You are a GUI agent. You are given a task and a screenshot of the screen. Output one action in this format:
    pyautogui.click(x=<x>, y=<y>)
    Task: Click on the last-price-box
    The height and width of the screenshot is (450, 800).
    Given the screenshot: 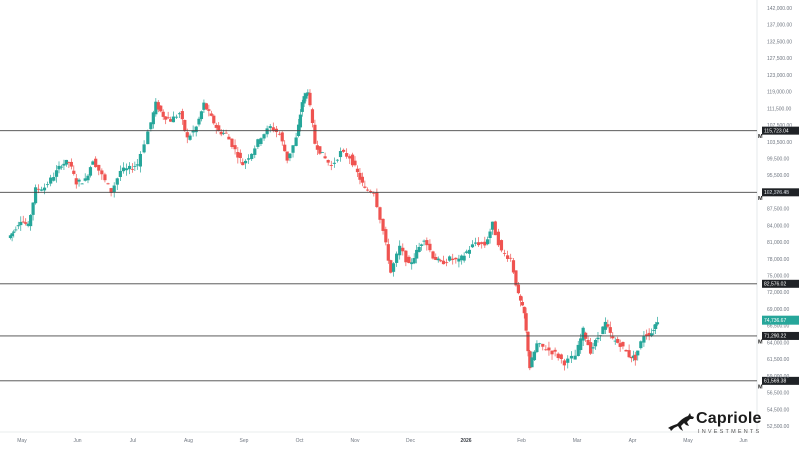 What is the action you would take?
    pyautogui.click(x=780, y=320)
    